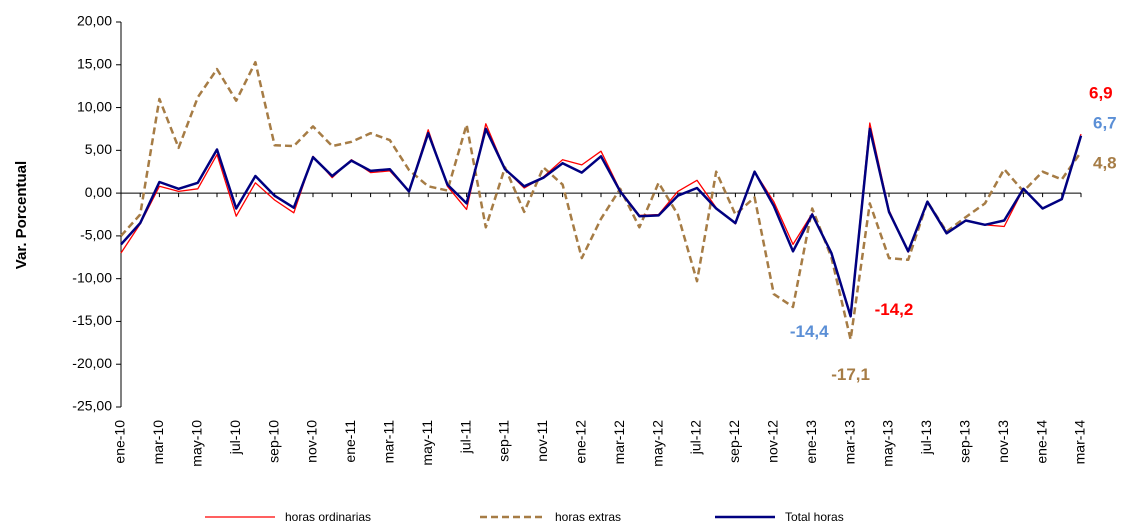 The image size is (1122, 529). What do you see at coordinates (120, 442) in the screenshot?
I see `x-tick-label: ene-10` at bounding box center [120, 442].